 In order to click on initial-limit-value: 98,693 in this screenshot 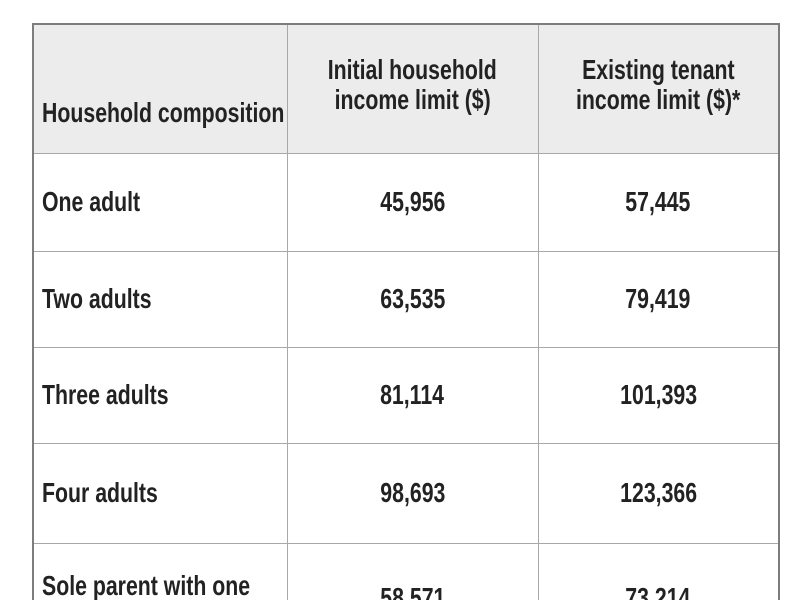, I will do `click(412, 492)`.